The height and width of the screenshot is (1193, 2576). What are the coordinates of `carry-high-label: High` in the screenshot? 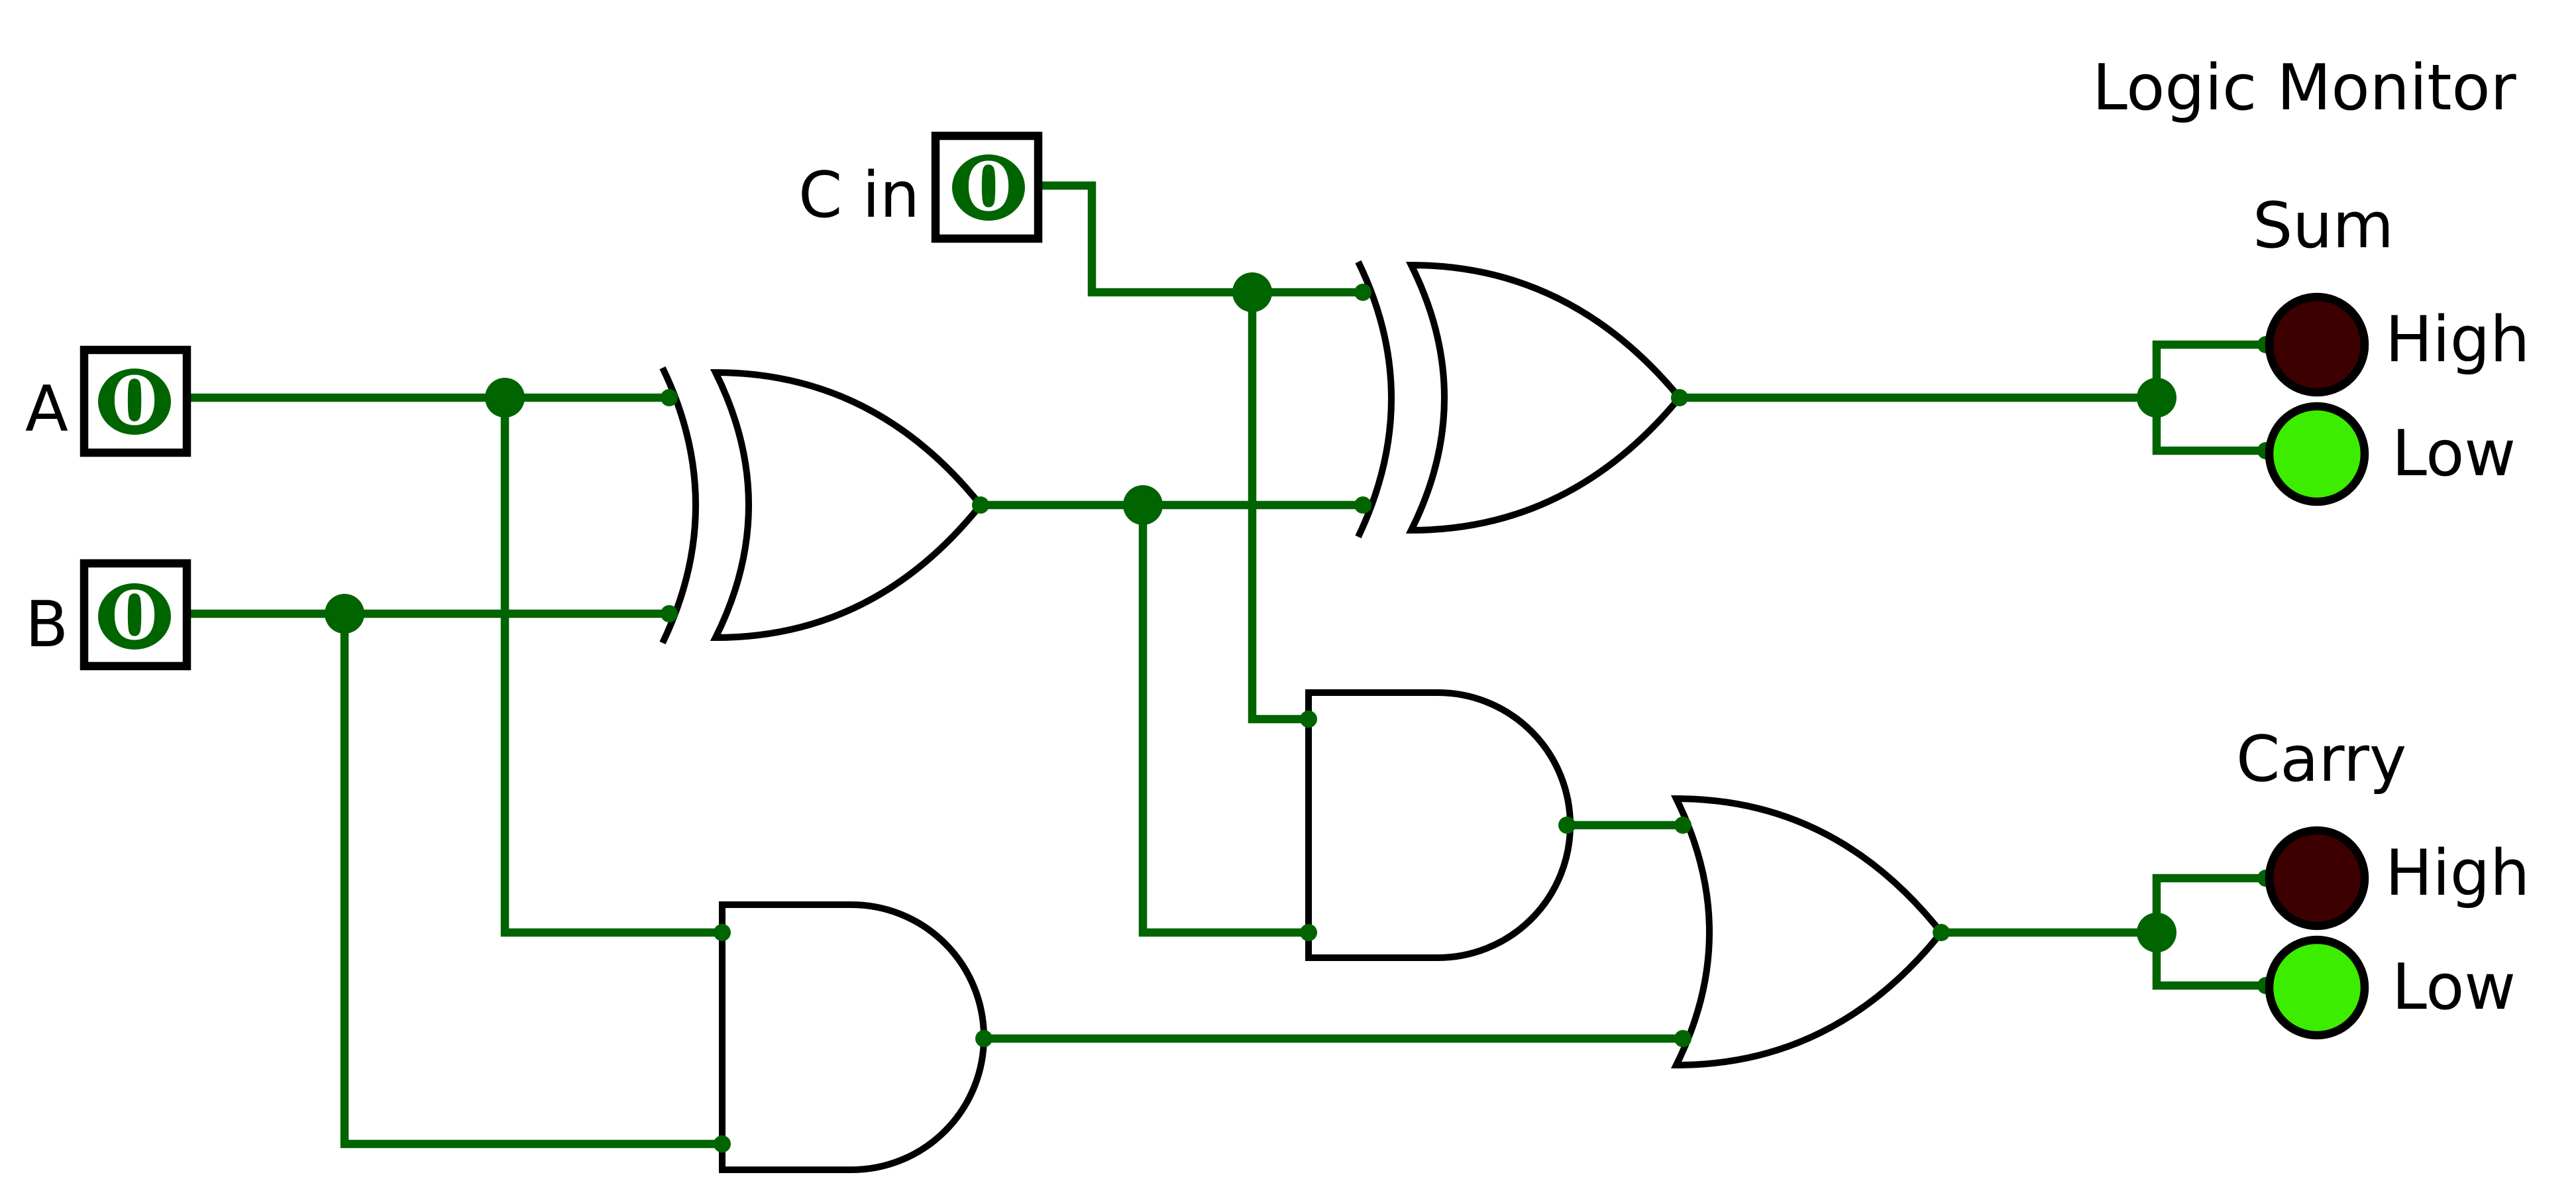 It's located at (2457, 874).